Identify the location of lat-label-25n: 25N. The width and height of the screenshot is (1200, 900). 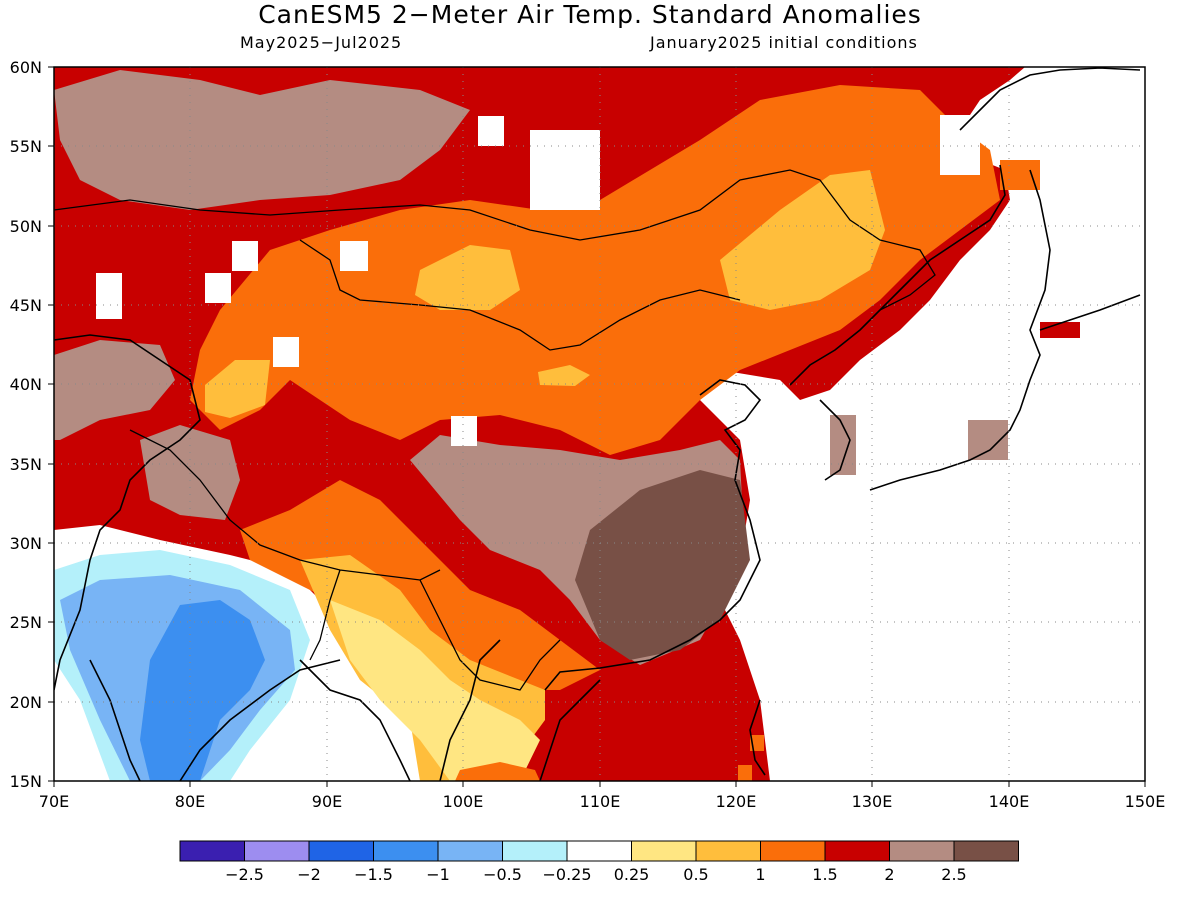
(26, 622).